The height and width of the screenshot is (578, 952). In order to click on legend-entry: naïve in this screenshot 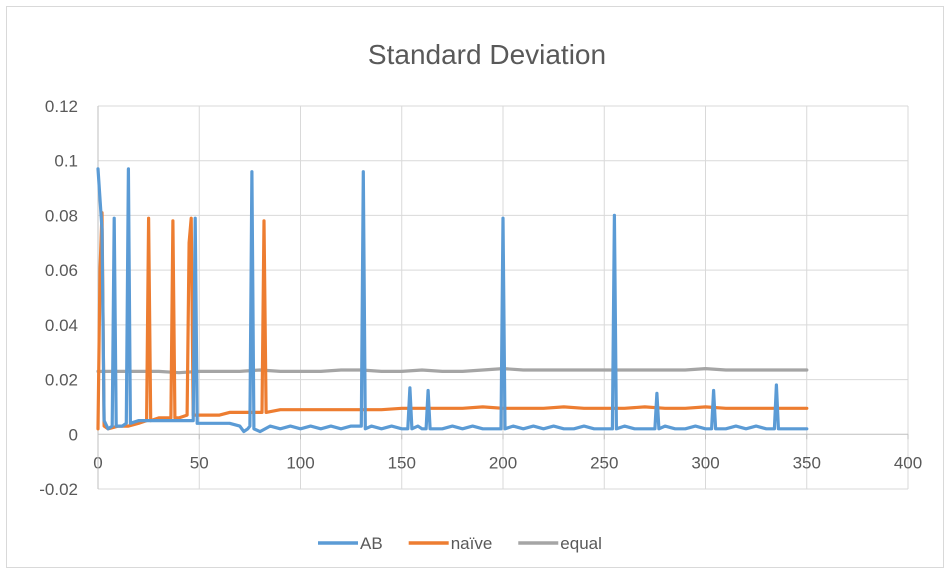, I will do `click(472, 543)`.